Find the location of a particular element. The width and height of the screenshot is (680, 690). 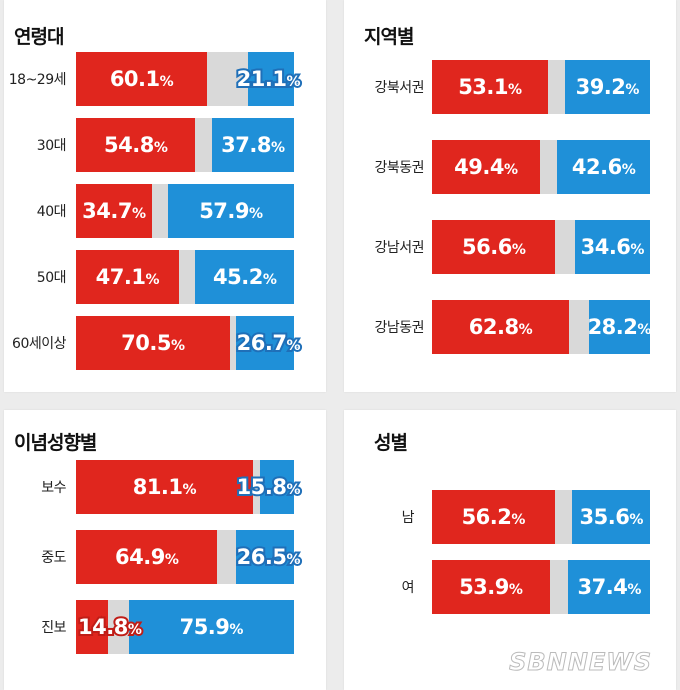

data-label-series2: 57.9% is located at coordinates (231, 211).